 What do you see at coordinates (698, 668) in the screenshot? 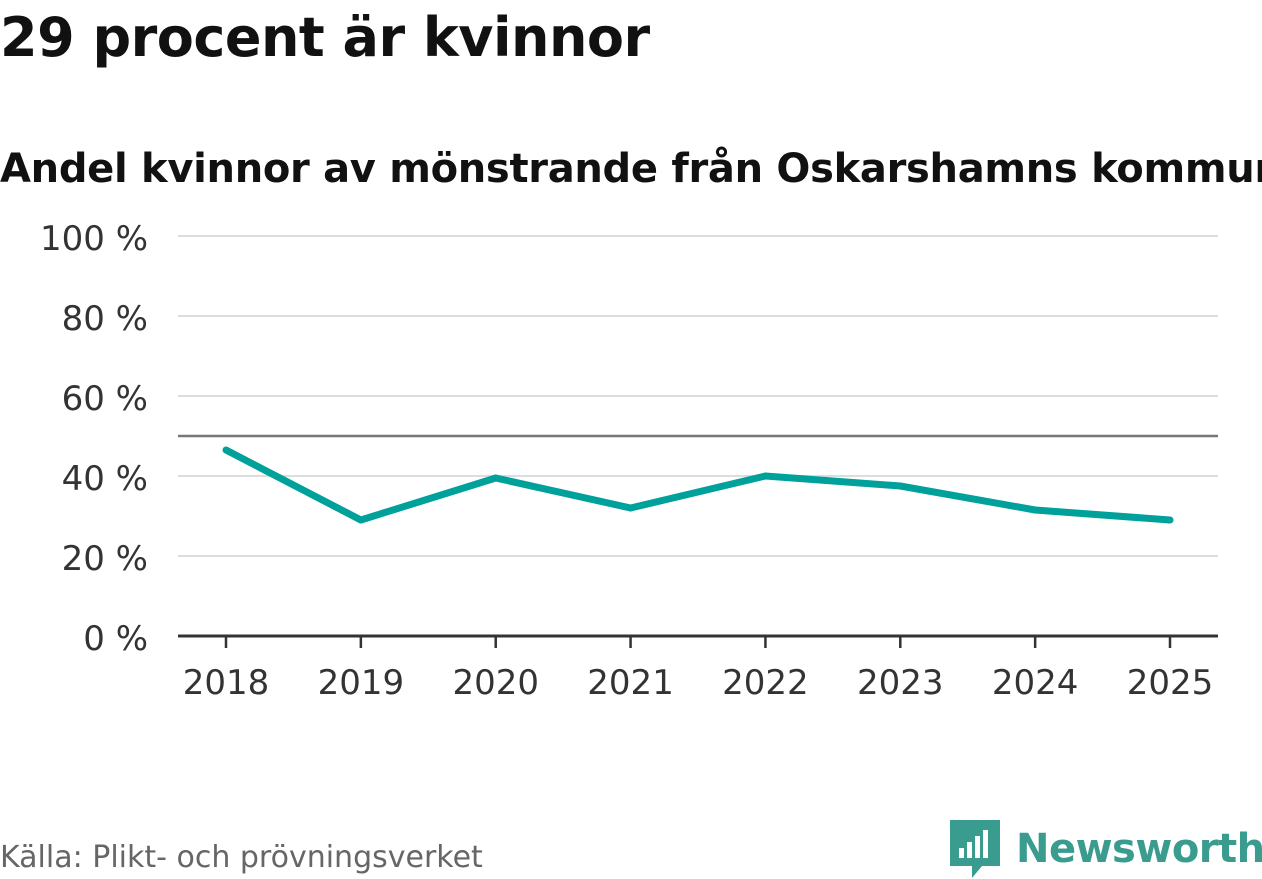
I see `x-axis: 2018 2019 2020 2021 2022 2023 2024 2025` at bounding box center [698, 668].